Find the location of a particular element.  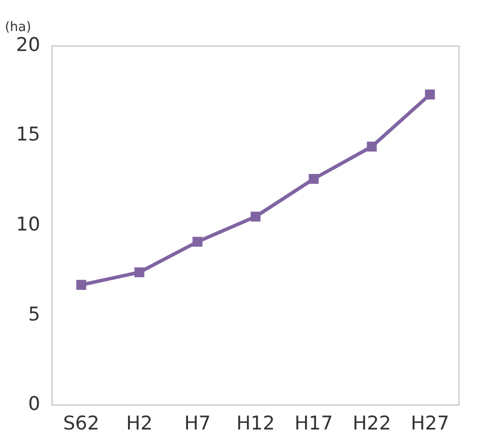

y-tick-label: 0 is located at coordinates (34, 404).